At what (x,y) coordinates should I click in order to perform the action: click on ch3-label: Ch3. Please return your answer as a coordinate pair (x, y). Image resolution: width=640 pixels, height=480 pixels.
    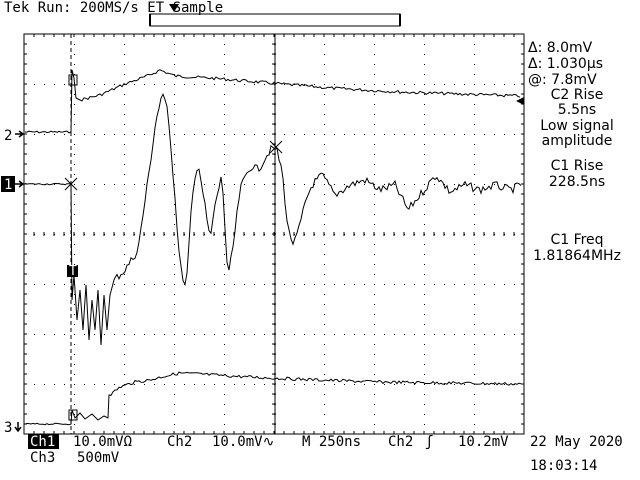
    Looking at the image, I should click on (42, 458).